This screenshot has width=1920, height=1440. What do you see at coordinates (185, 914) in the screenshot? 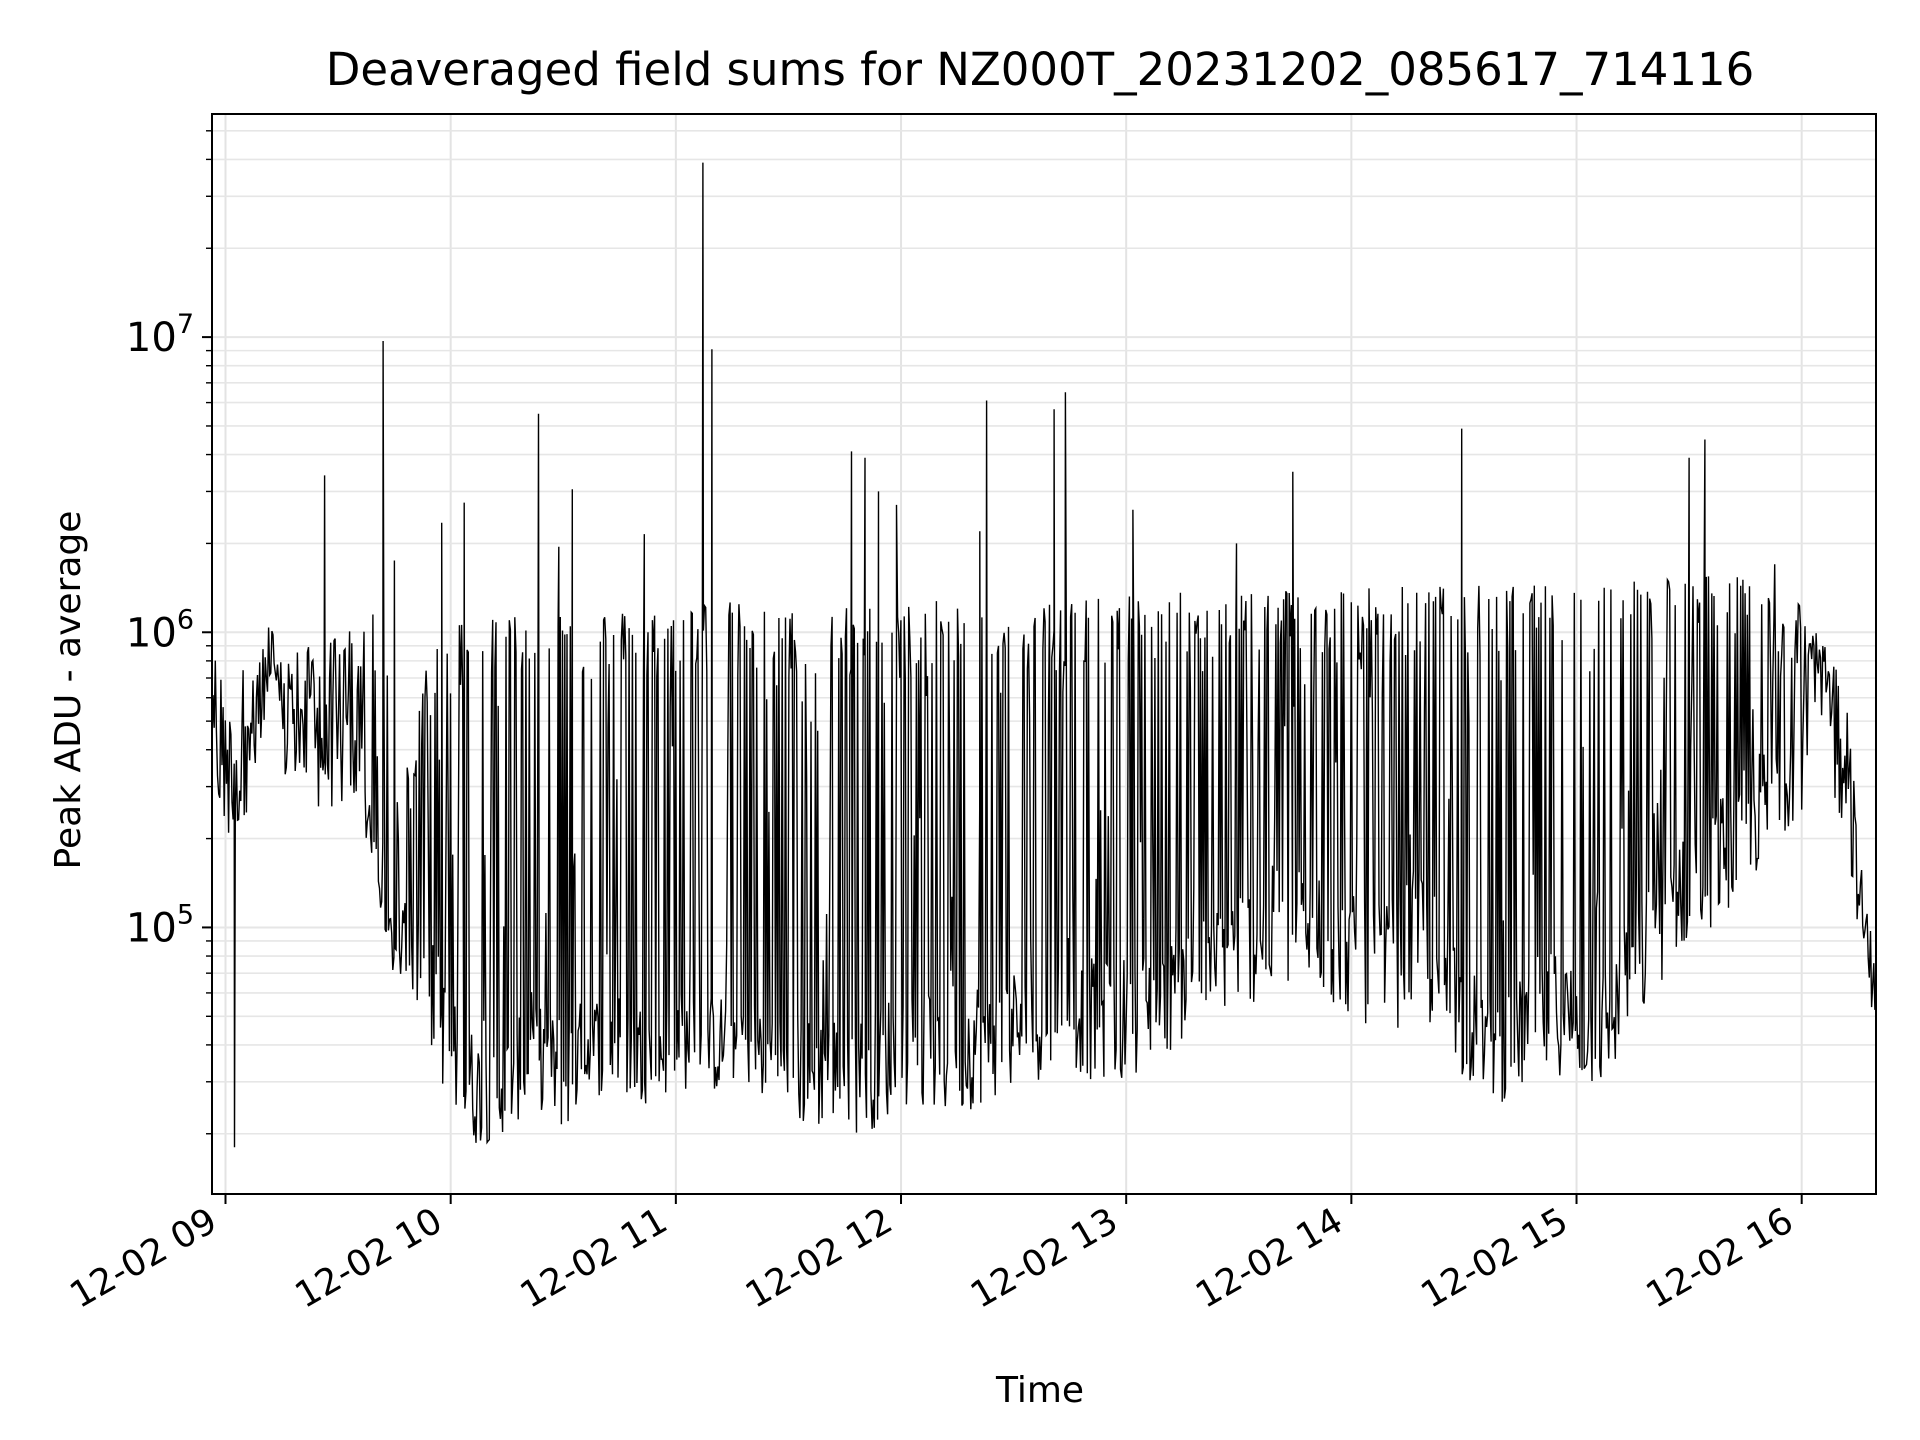
I see `y-tick-exponent: 5` at bounding box center [185, 914].